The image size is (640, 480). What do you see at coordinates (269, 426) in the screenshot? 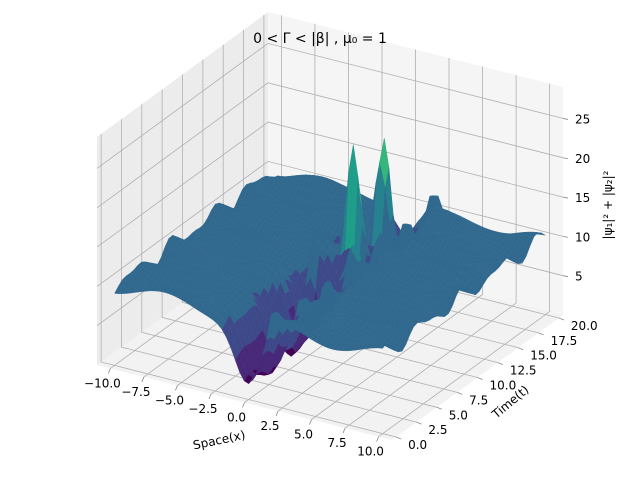
I see `x-tick-label: 2.5` at bounding box center [269, 426].